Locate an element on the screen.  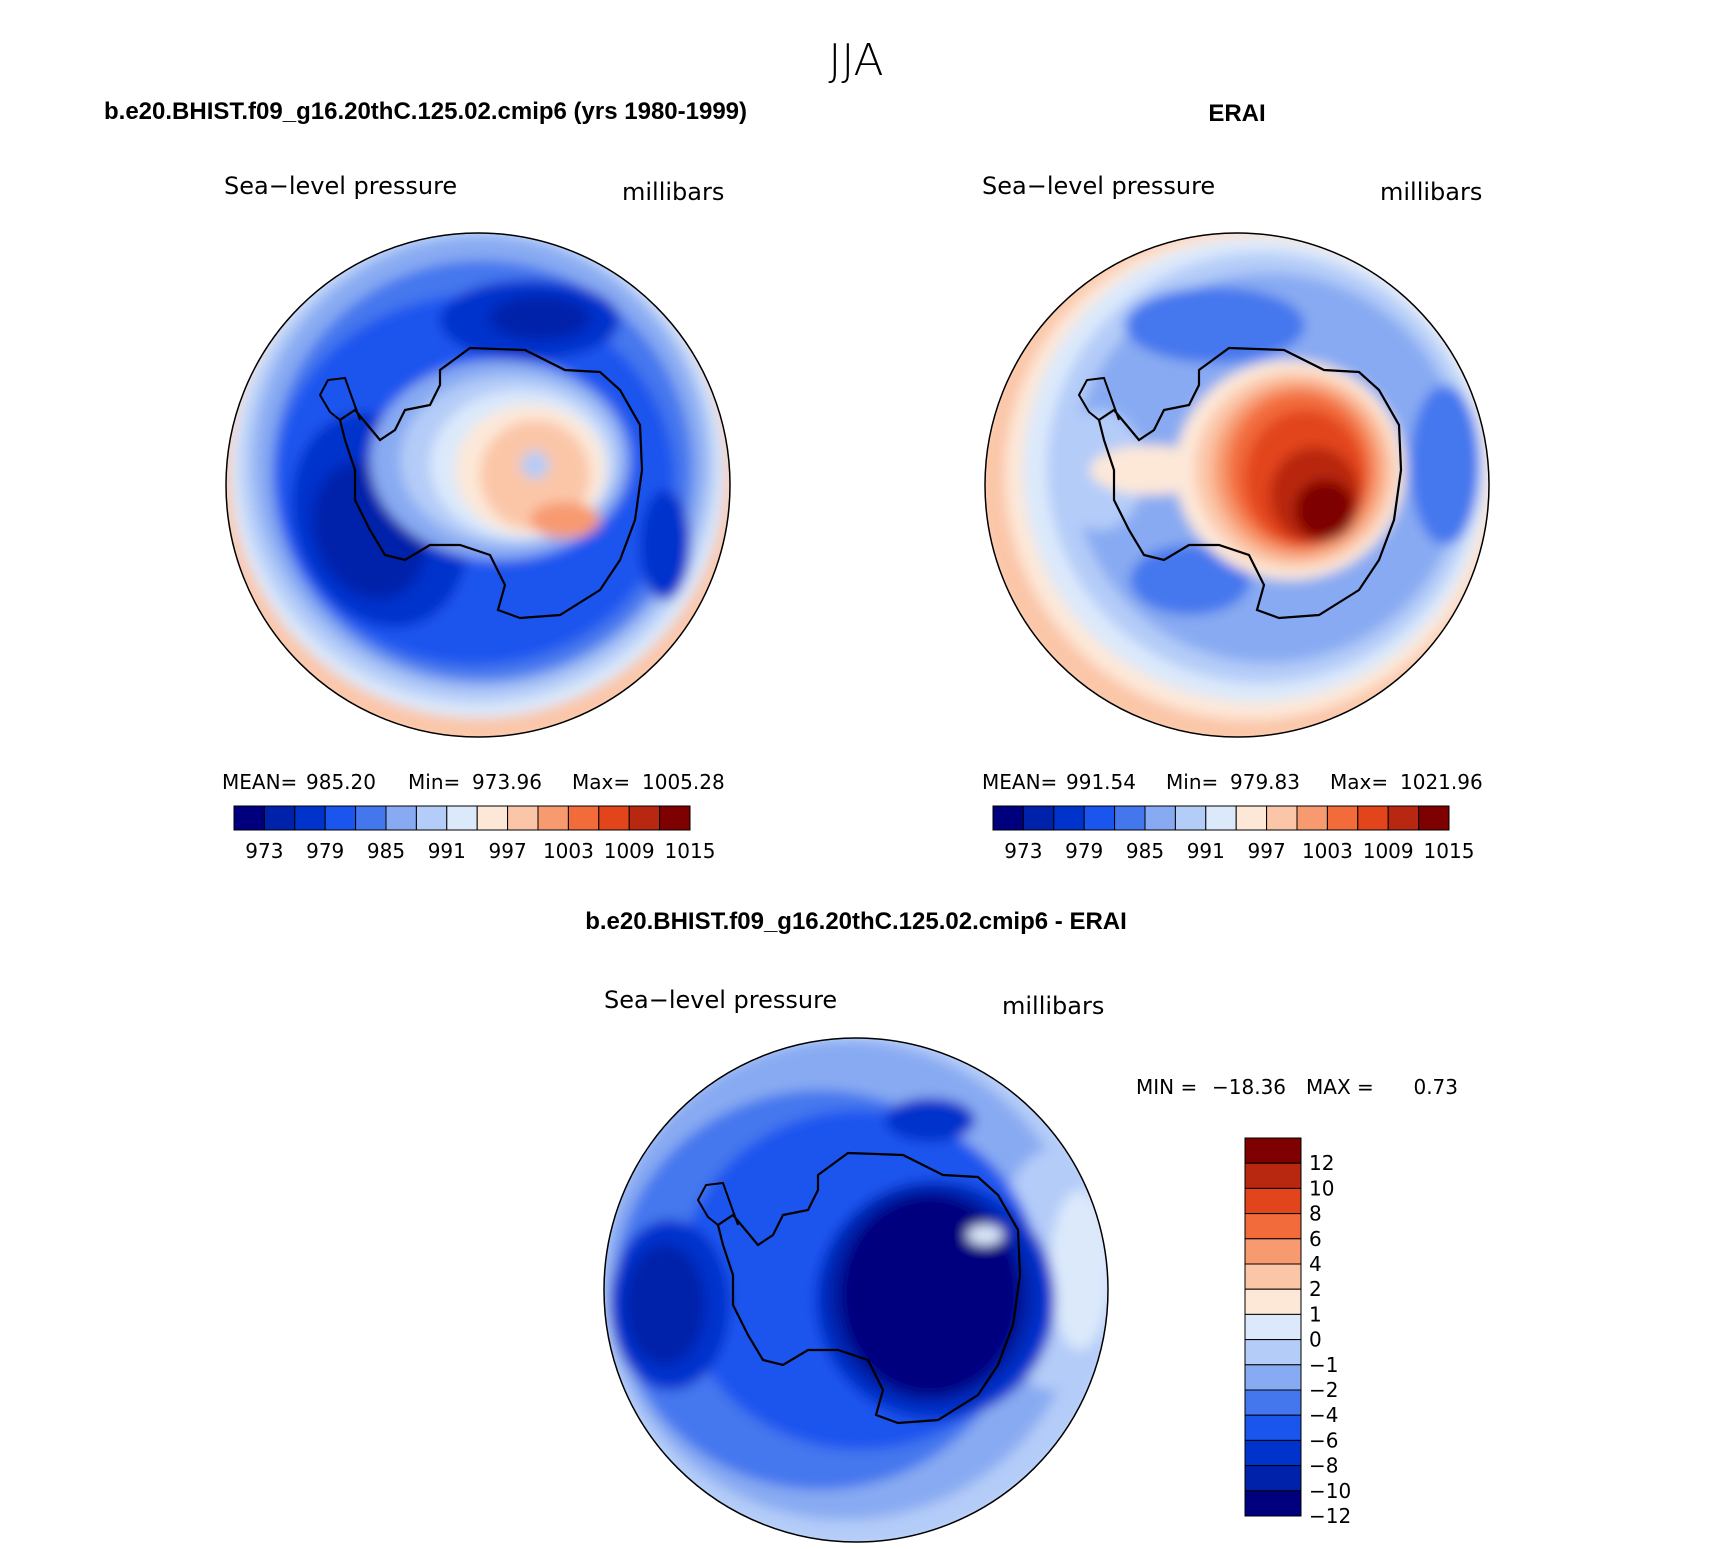
colorbar-tick-label: −1 is located at coordinates (1323, 1365).